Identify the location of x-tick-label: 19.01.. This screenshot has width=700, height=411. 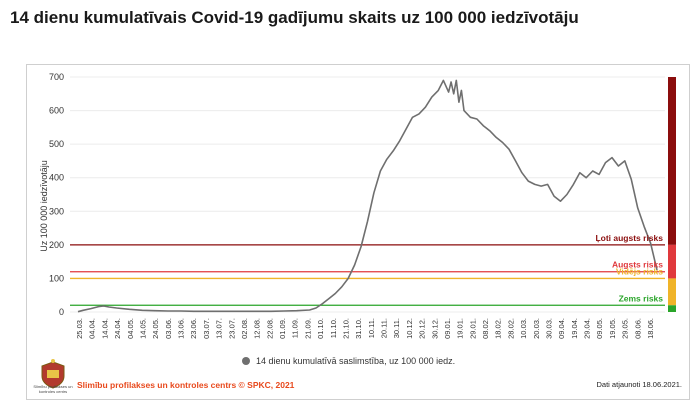
(460, 328).